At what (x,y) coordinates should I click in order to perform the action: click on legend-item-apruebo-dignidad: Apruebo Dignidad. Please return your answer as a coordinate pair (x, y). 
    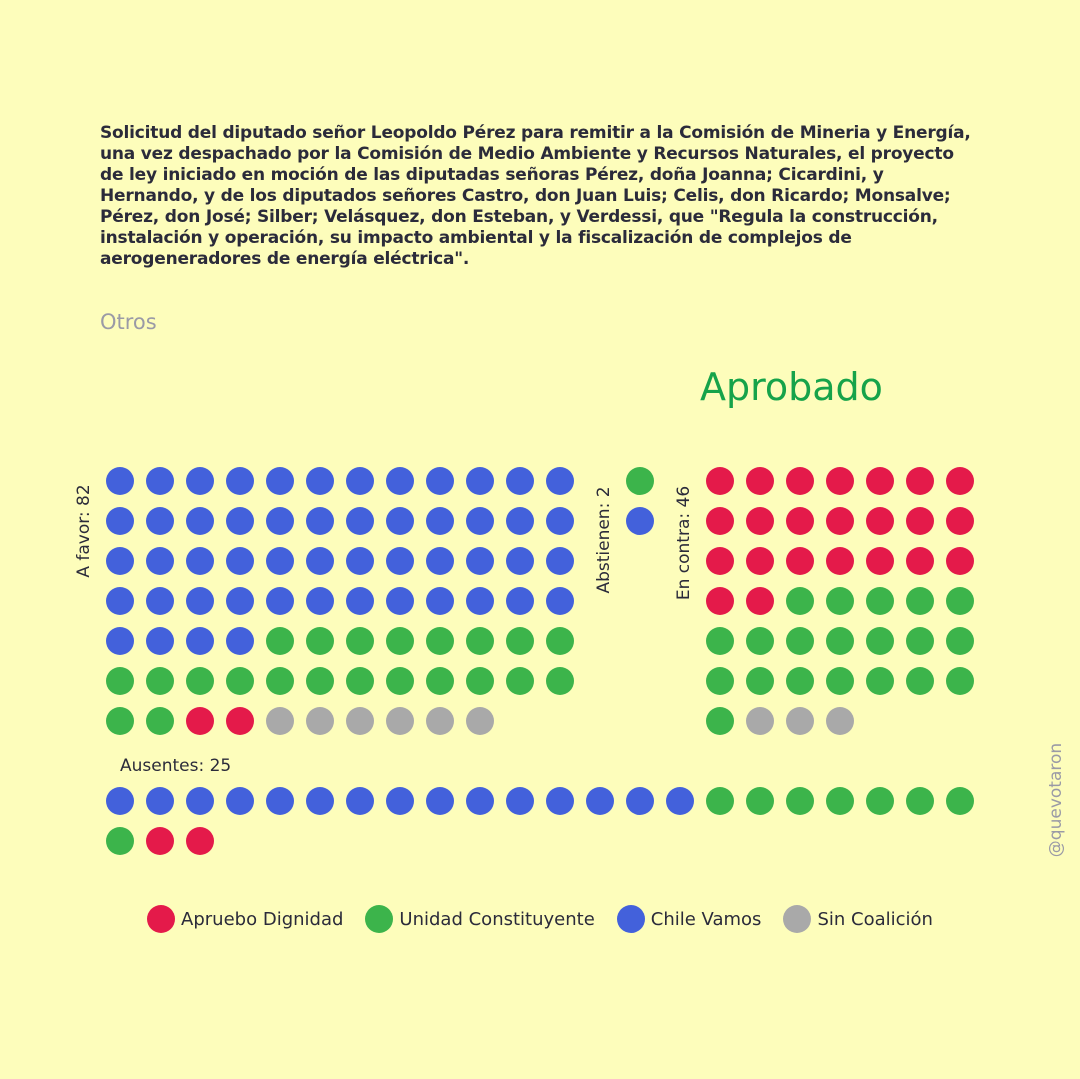
    Looking at the image, I should click on (245, 919).